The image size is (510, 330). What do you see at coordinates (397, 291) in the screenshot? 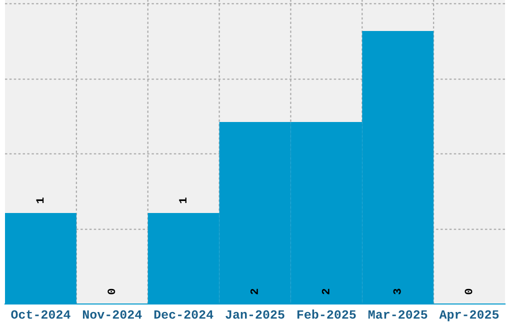
I see `data-label: 3` at bounding box center [397, 291].